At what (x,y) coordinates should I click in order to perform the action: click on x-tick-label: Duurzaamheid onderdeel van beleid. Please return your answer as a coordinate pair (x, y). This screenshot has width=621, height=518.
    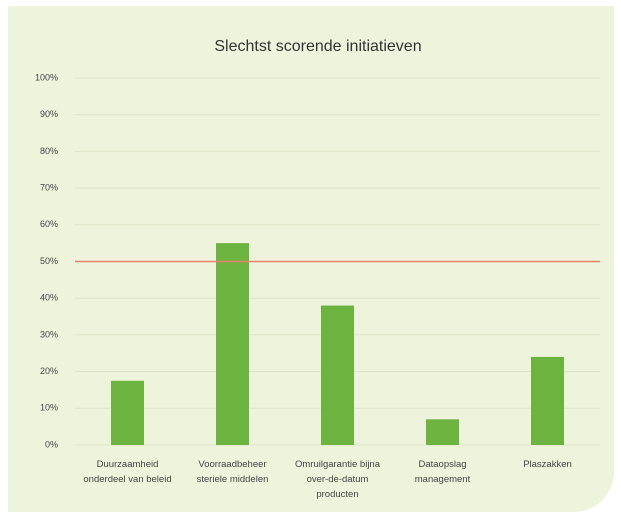
    Looking at the image, I should click on (127, 472).